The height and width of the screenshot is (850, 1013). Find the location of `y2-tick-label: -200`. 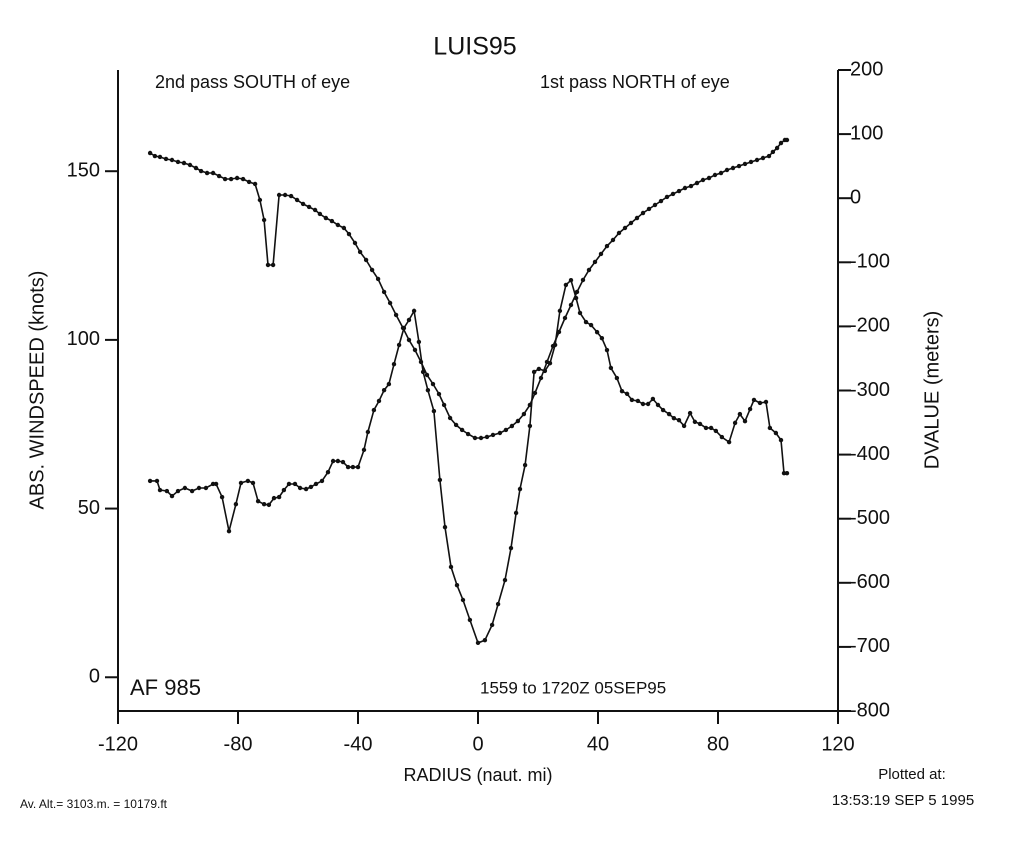

y2-tick-label: -200 is located at coordinates (870, 326).